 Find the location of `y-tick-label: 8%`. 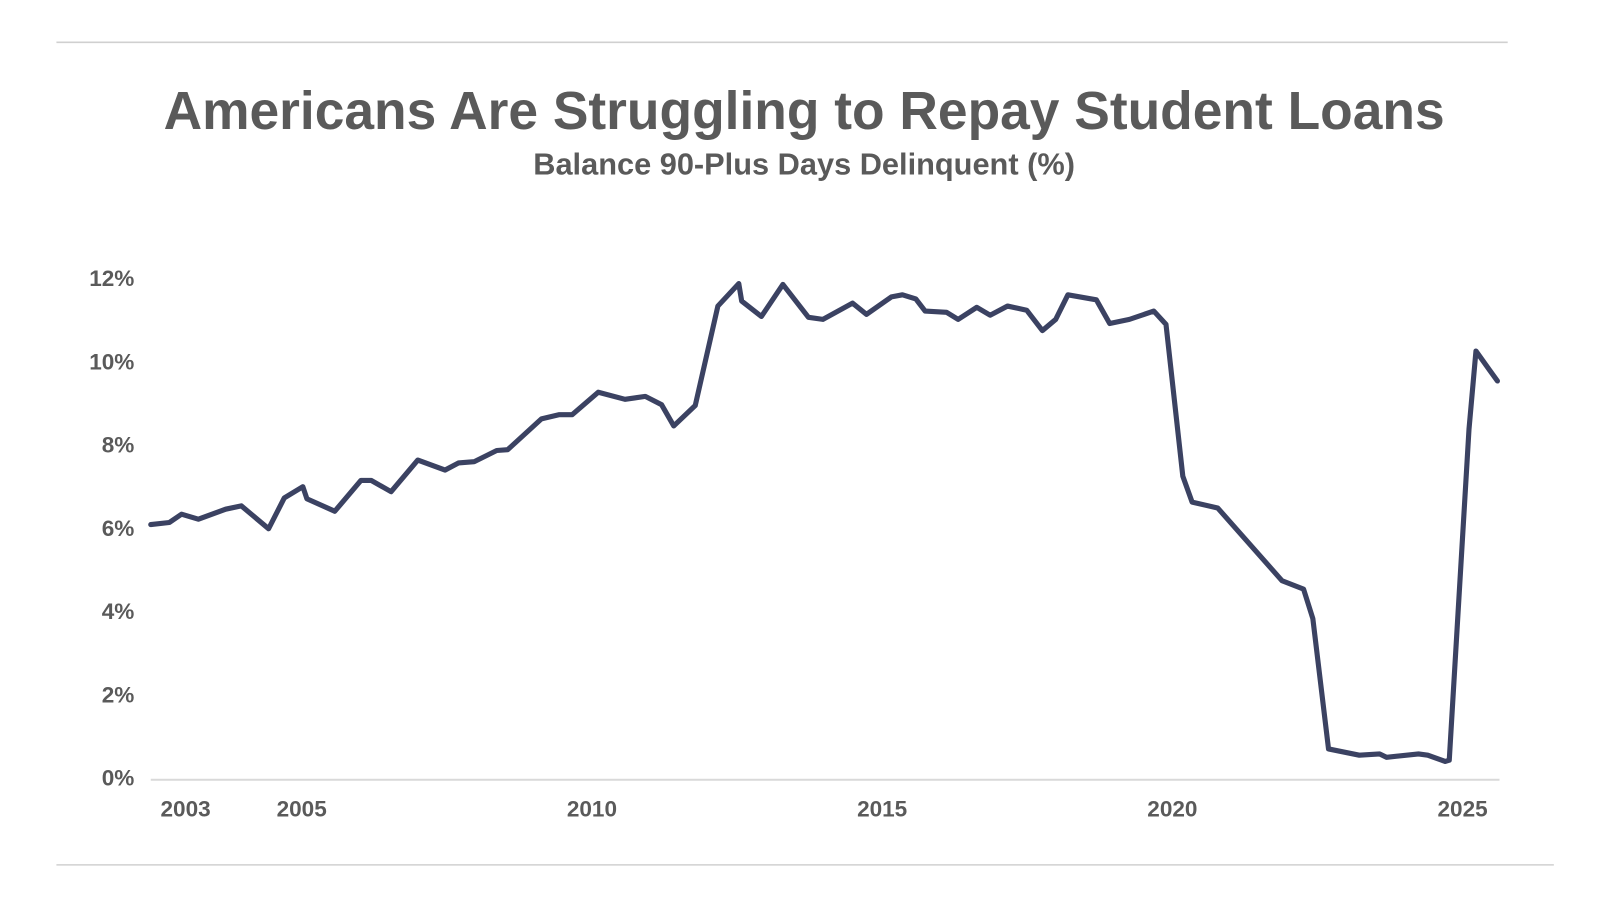

y-tick-label: 8% is located at coordinates (118, 445).